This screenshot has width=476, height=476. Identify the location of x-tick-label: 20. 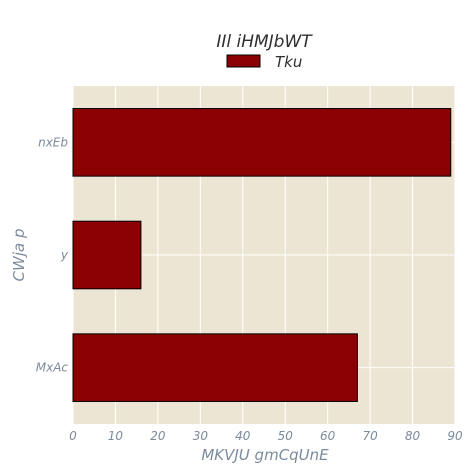
(158, 436).